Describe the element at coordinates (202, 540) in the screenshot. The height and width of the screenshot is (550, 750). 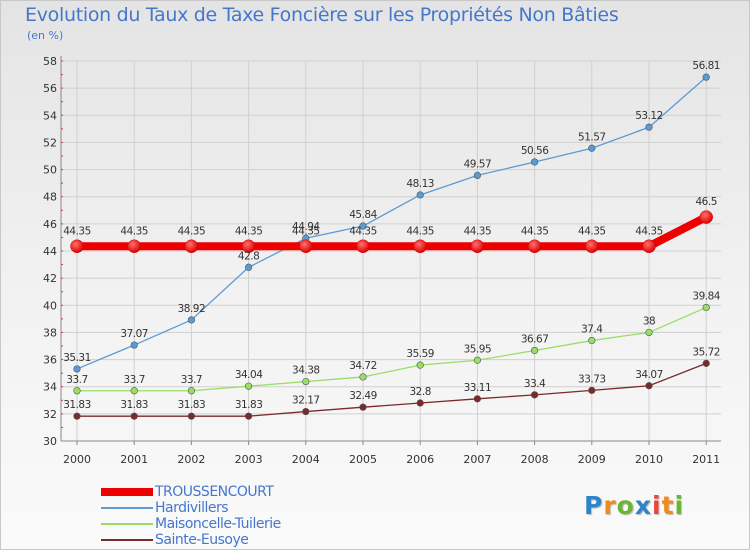
I see `legend-label: Sainte-Eusoye` at that location.